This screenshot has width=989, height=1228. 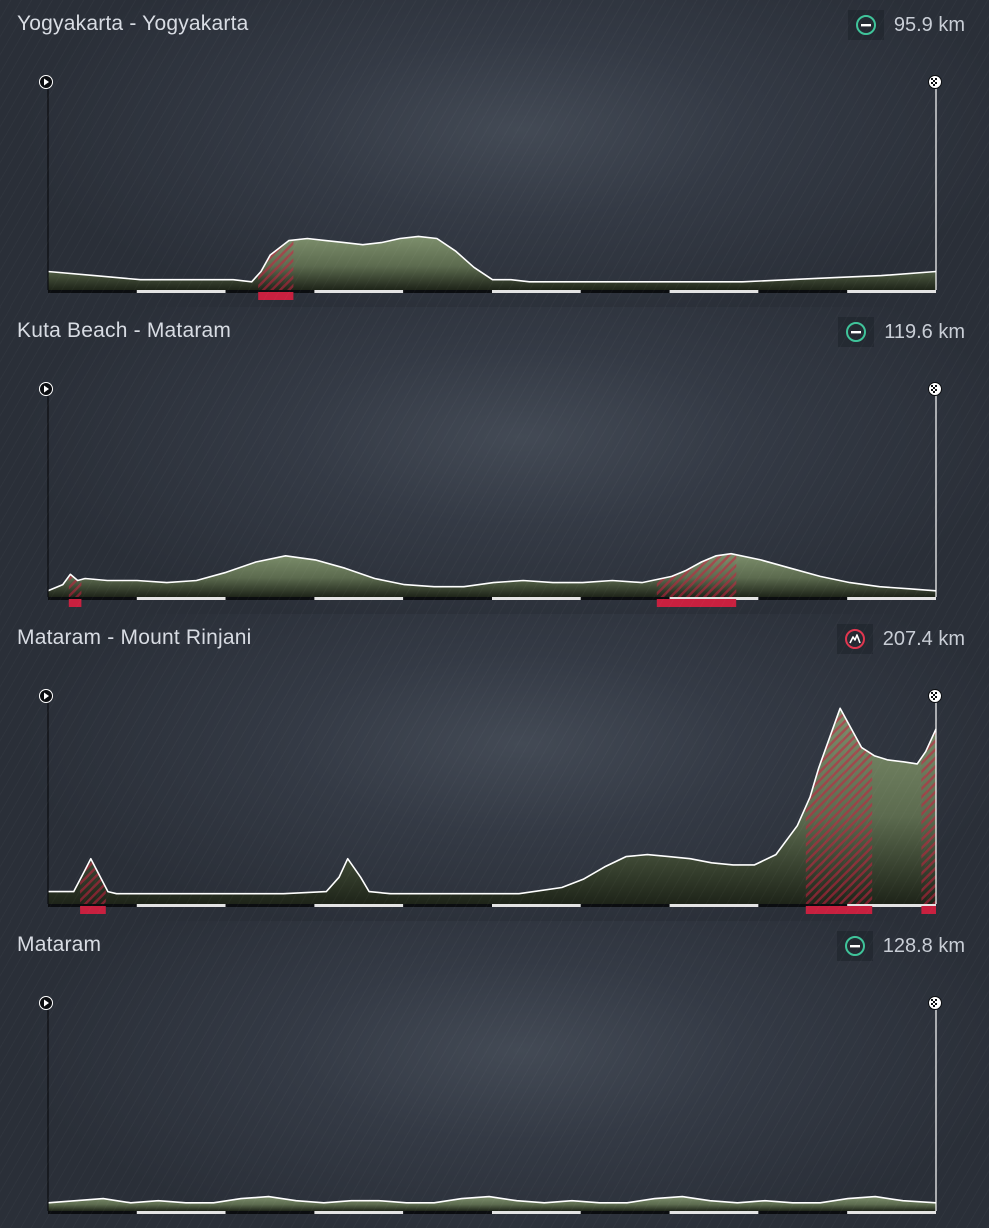 What do you see at coordinates (929, 24) in the screenshot?
I see `distance-label: 95.9 km` at bounding box center [929, 24].